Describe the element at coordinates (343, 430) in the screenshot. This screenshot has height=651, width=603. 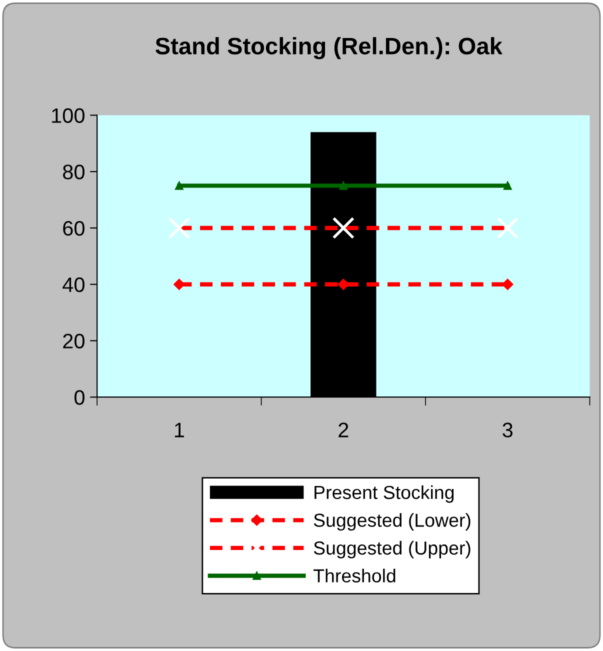
I see `x-tick-label: 2` at that location.